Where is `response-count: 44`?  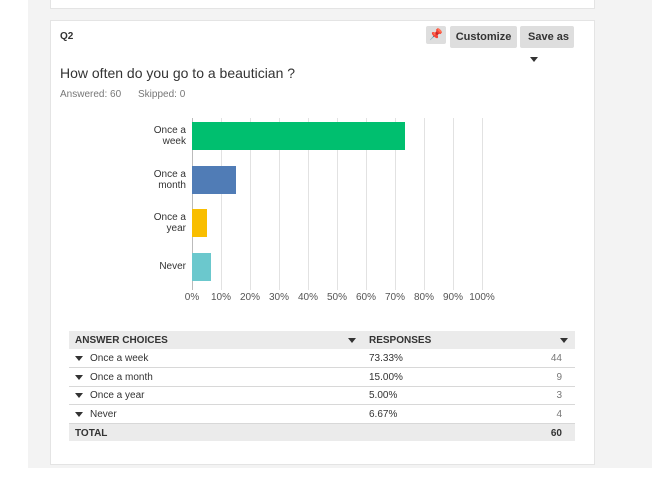 response-count: 44 is located at coordinates (556, 358).